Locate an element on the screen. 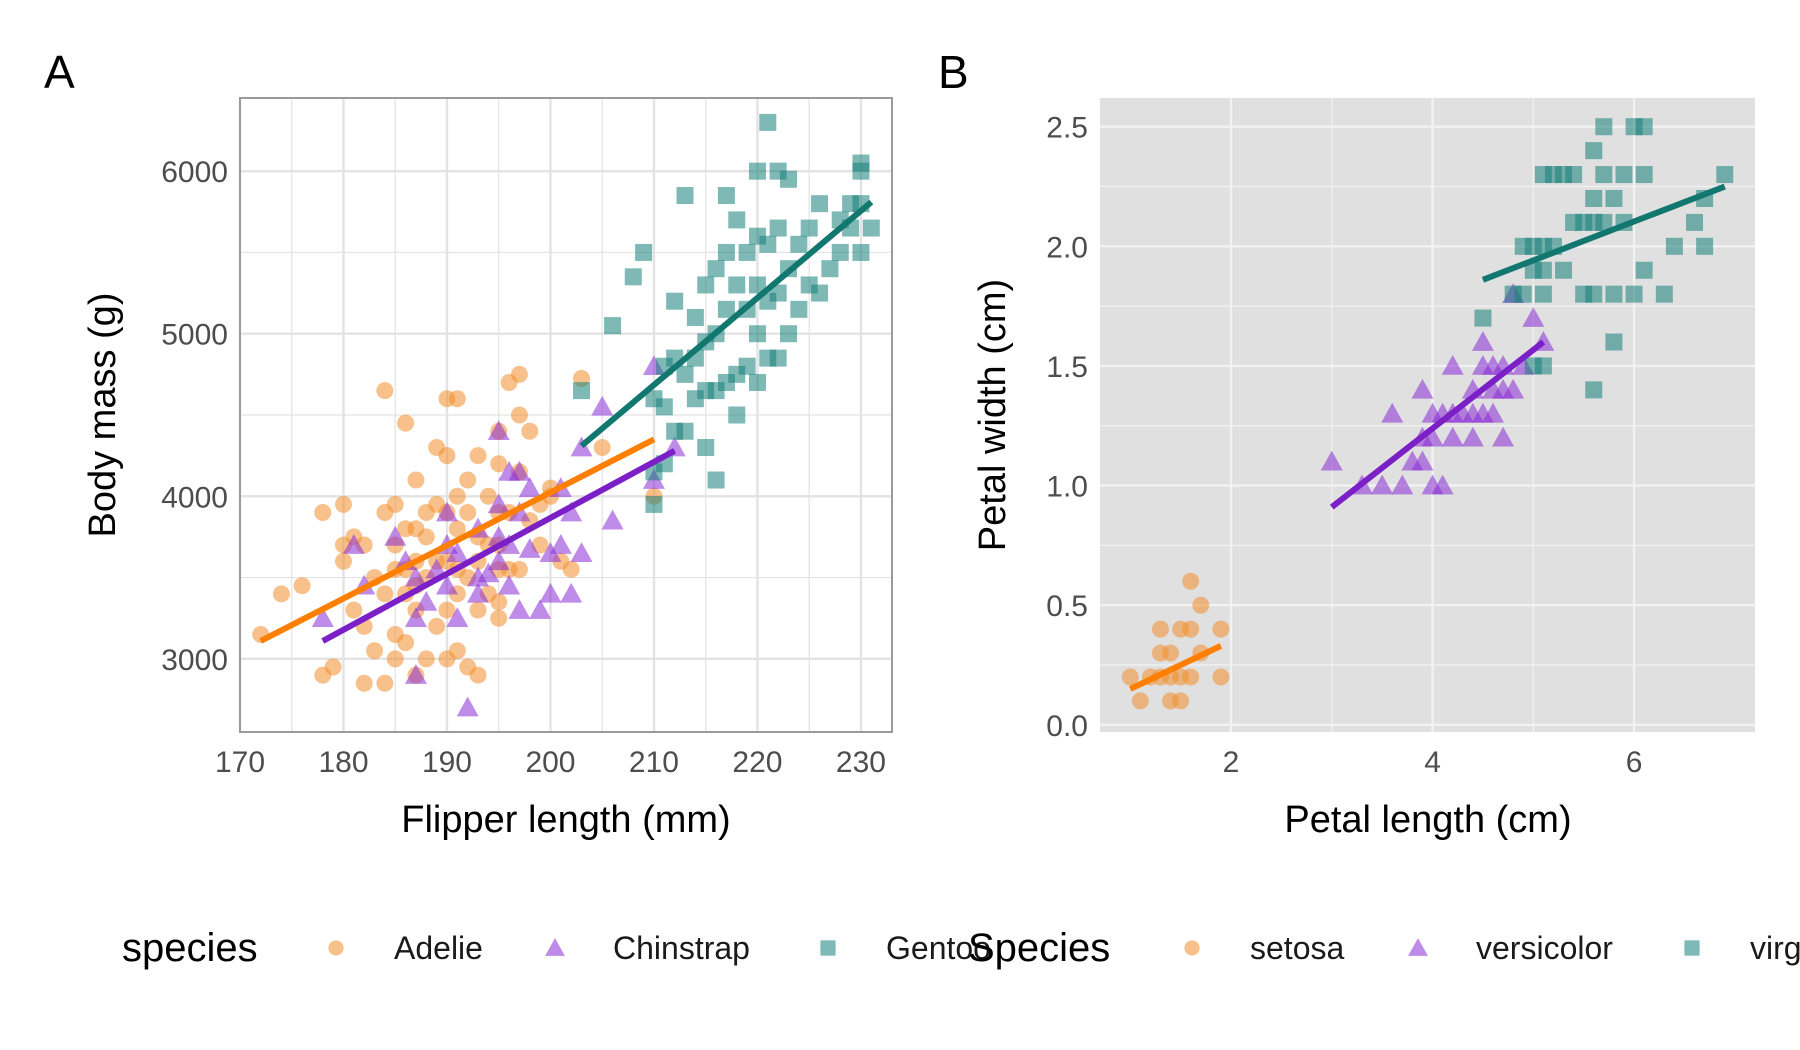 The image size is (1800, 1050). y-tick-label: 6000 is located at coordinates (194, 172).